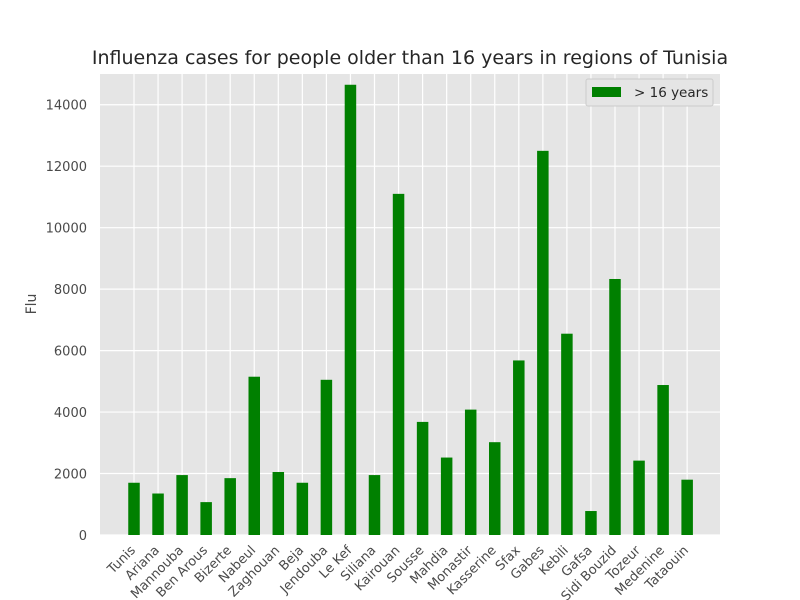  Describe the element at coordinates (446, 496) in the screenshot. I see `bar-mahdia` at that location.